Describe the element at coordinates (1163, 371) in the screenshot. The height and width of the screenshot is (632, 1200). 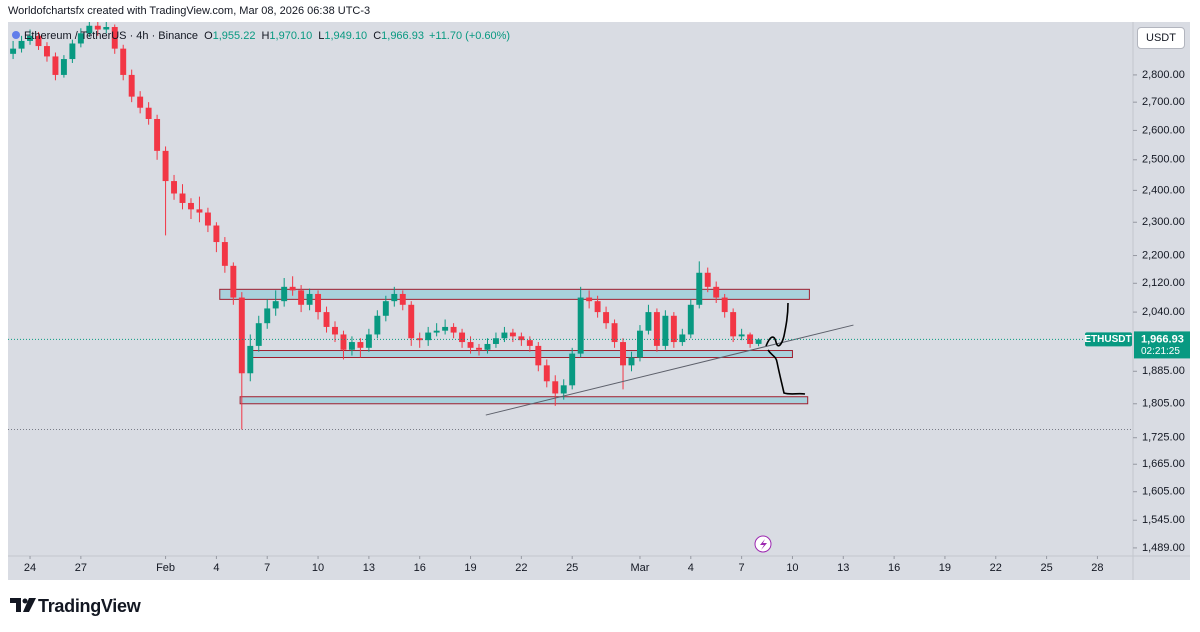
I see `y-tick-label: 1,885.00` at that location.